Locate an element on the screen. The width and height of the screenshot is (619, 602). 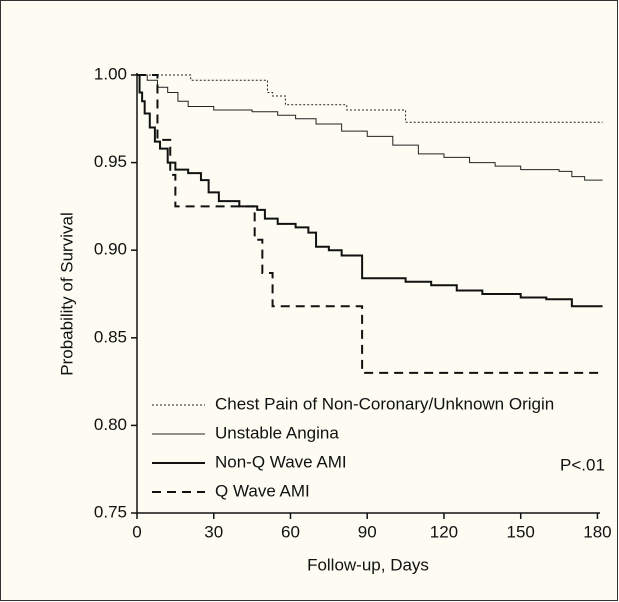
y-tick-label: 0.95 is located at coordinates (110, 161).